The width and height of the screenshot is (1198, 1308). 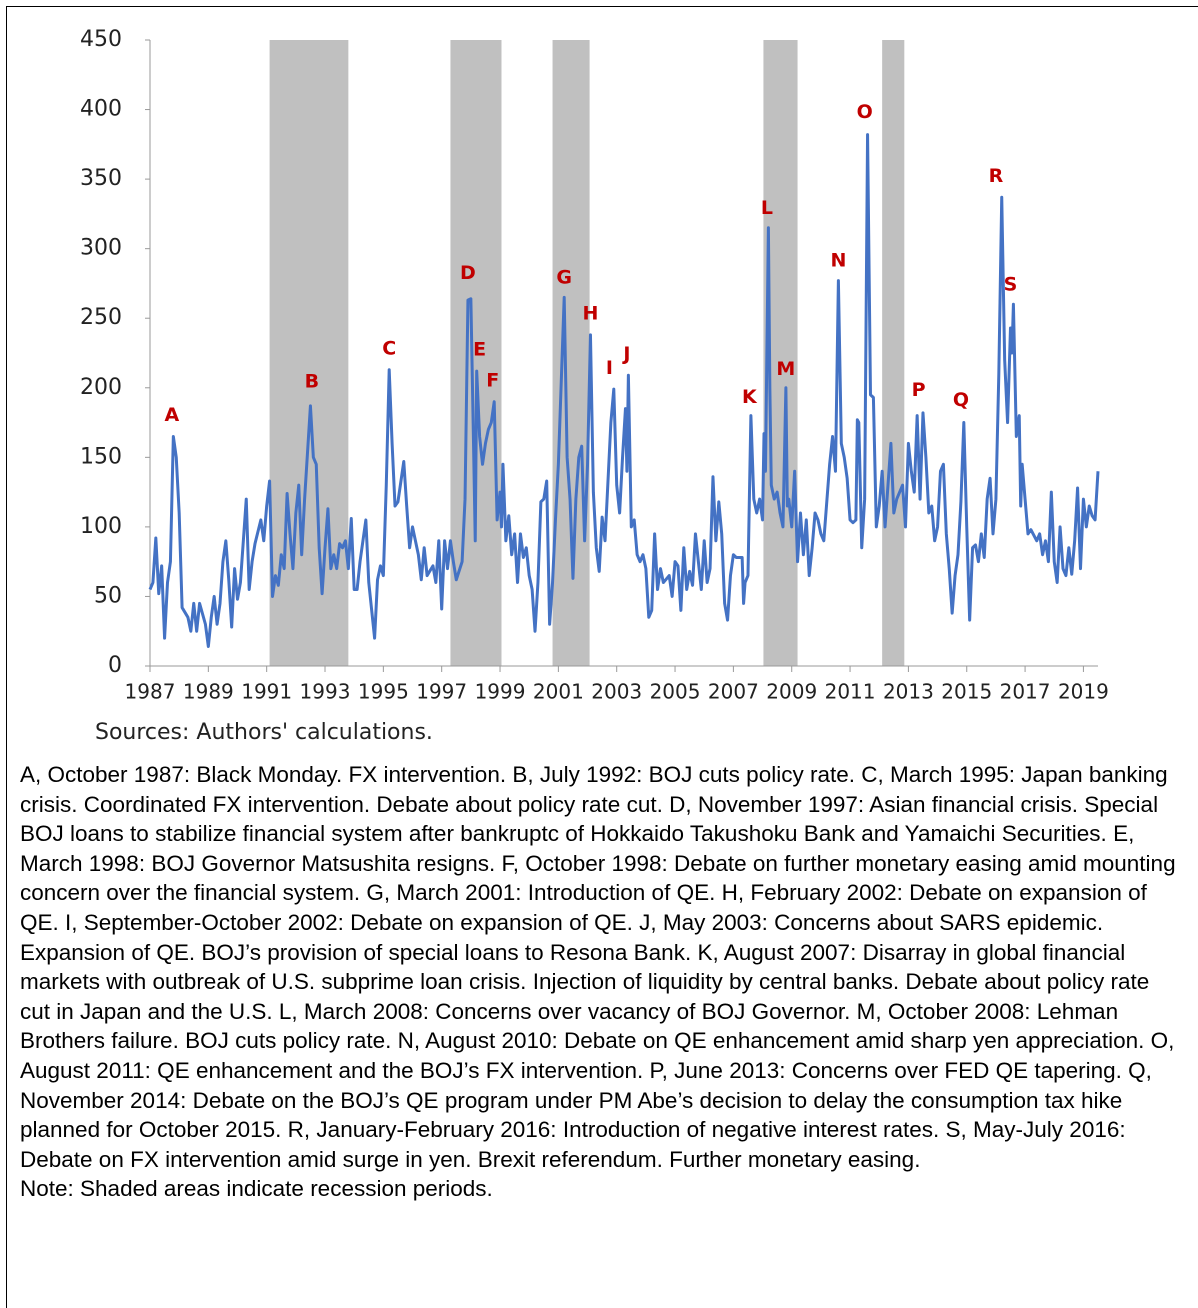 What do you see at coordinates (500, 692) in the screenshot?
I see `x-tick-label: 1999` at bounding box center [500, 692].